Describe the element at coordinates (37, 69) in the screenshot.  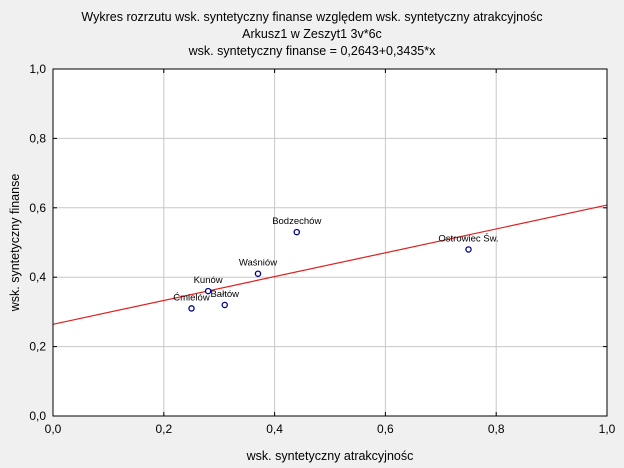
I see `y-tick-label: 1,0` at that location.